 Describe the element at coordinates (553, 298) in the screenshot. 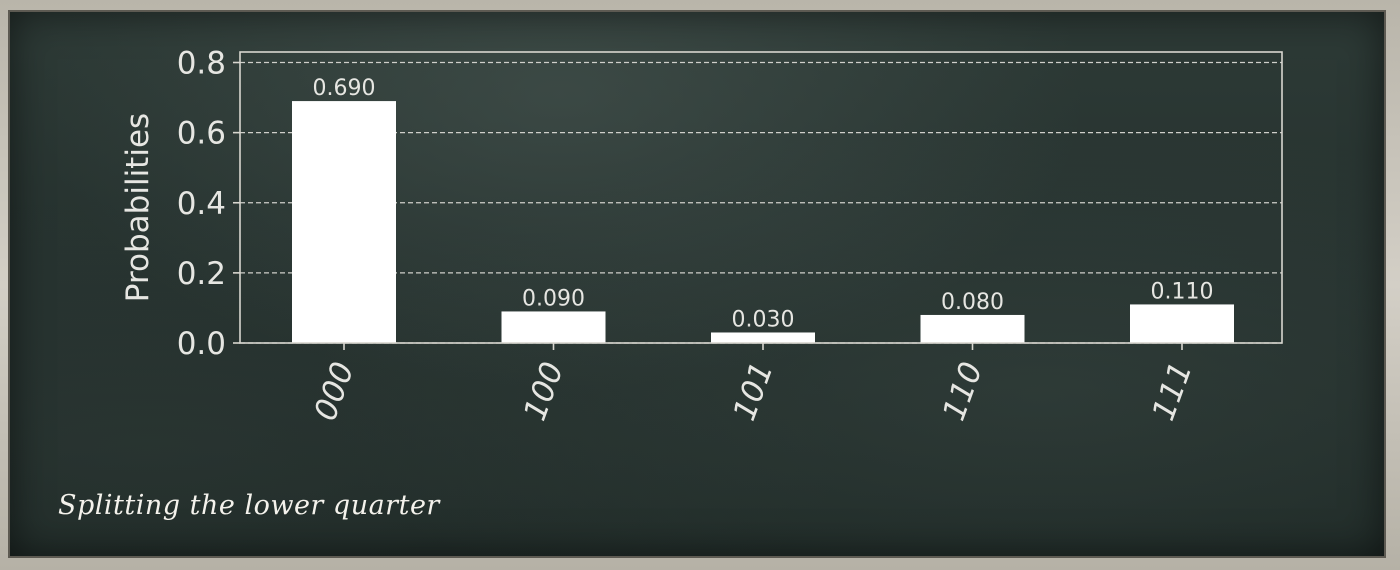

I see `value-label-100: 0.090` at that location.